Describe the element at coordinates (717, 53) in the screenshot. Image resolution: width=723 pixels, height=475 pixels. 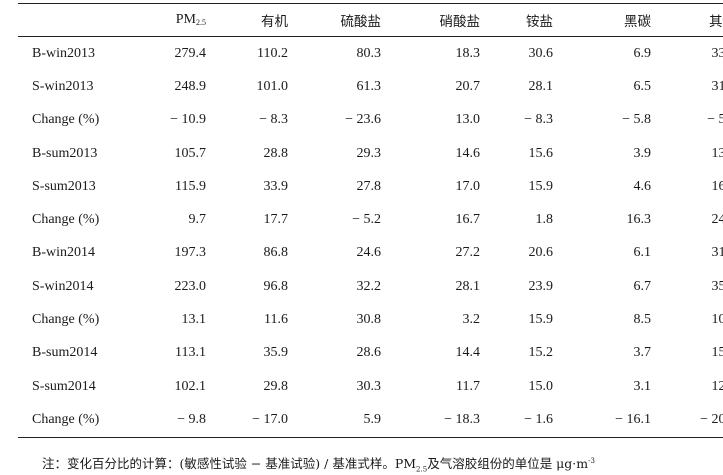
I see `table-cell: 33.2` at that location.